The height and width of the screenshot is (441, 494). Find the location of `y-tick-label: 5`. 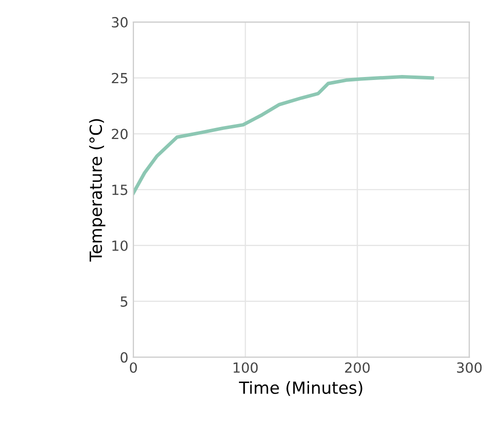

y-tick-label: 5 is located at coordinates (124, 301).